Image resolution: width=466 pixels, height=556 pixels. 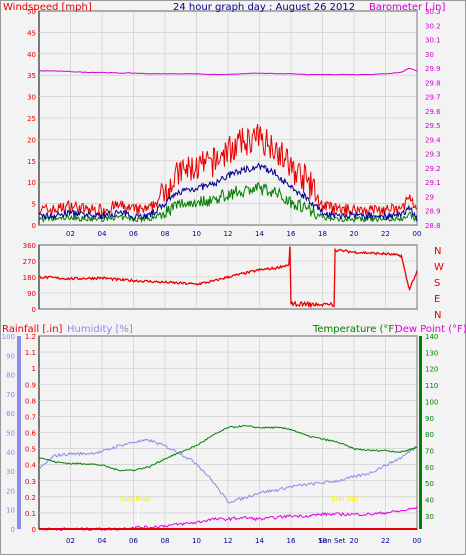 I want to click on rain-y-tick: 0, so click(x=34, y=530).